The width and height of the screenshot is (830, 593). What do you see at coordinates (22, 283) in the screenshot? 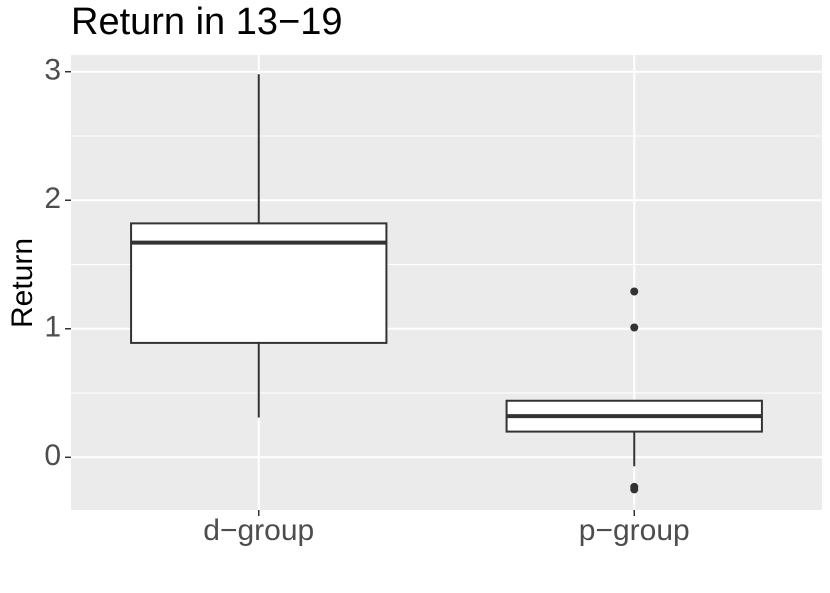
I see `y-axis-label: Return` at bounding box center [22, 283].